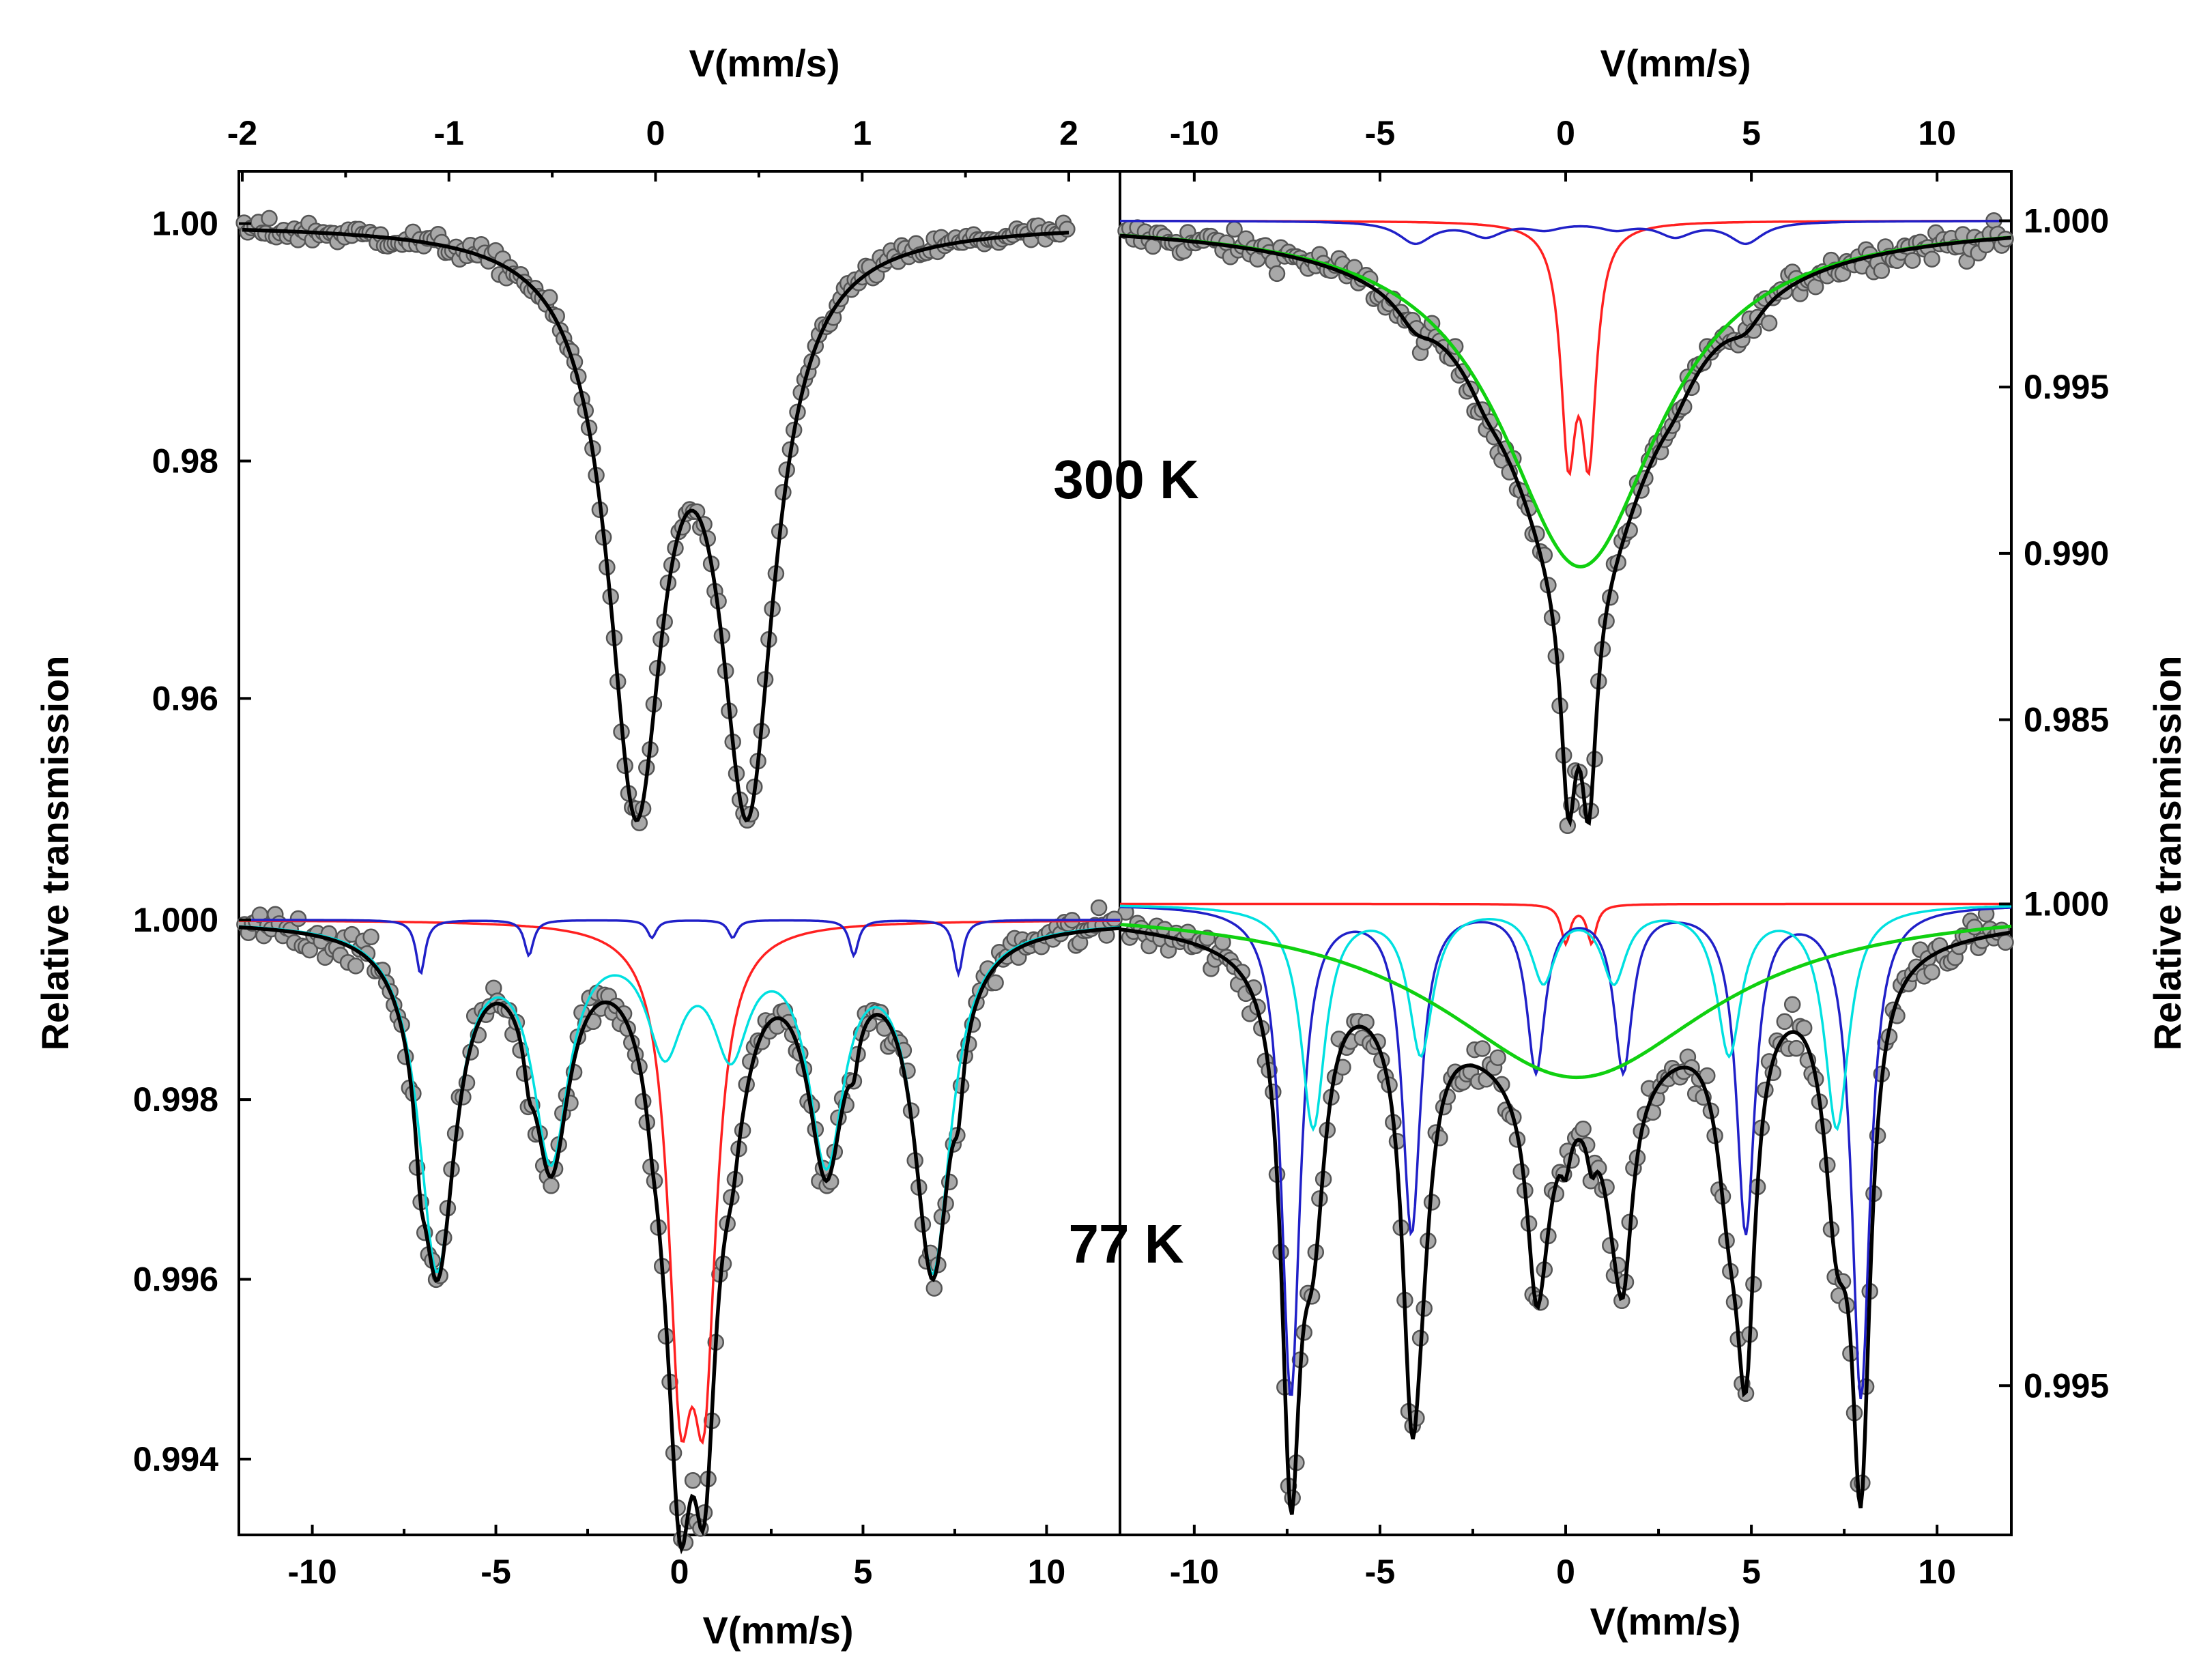 This screenshot has height=1668, width=2212. What do you see at coordinates (1675, 63) in the screenshot?
I see `top-right-x-label: V(mm/s)` at bounding box center [1675, 63].